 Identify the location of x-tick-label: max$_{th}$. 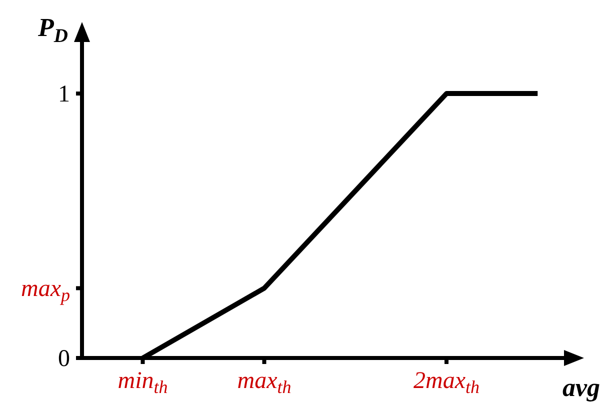
(264, 383).